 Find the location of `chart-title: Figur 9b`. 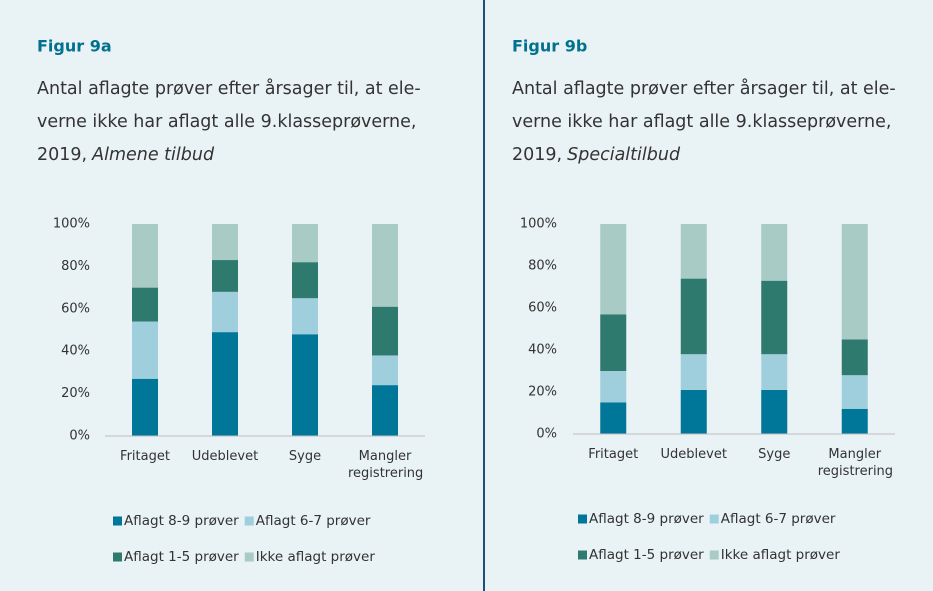

chart-title: Figur 9b is located at coordinates (549, 46).